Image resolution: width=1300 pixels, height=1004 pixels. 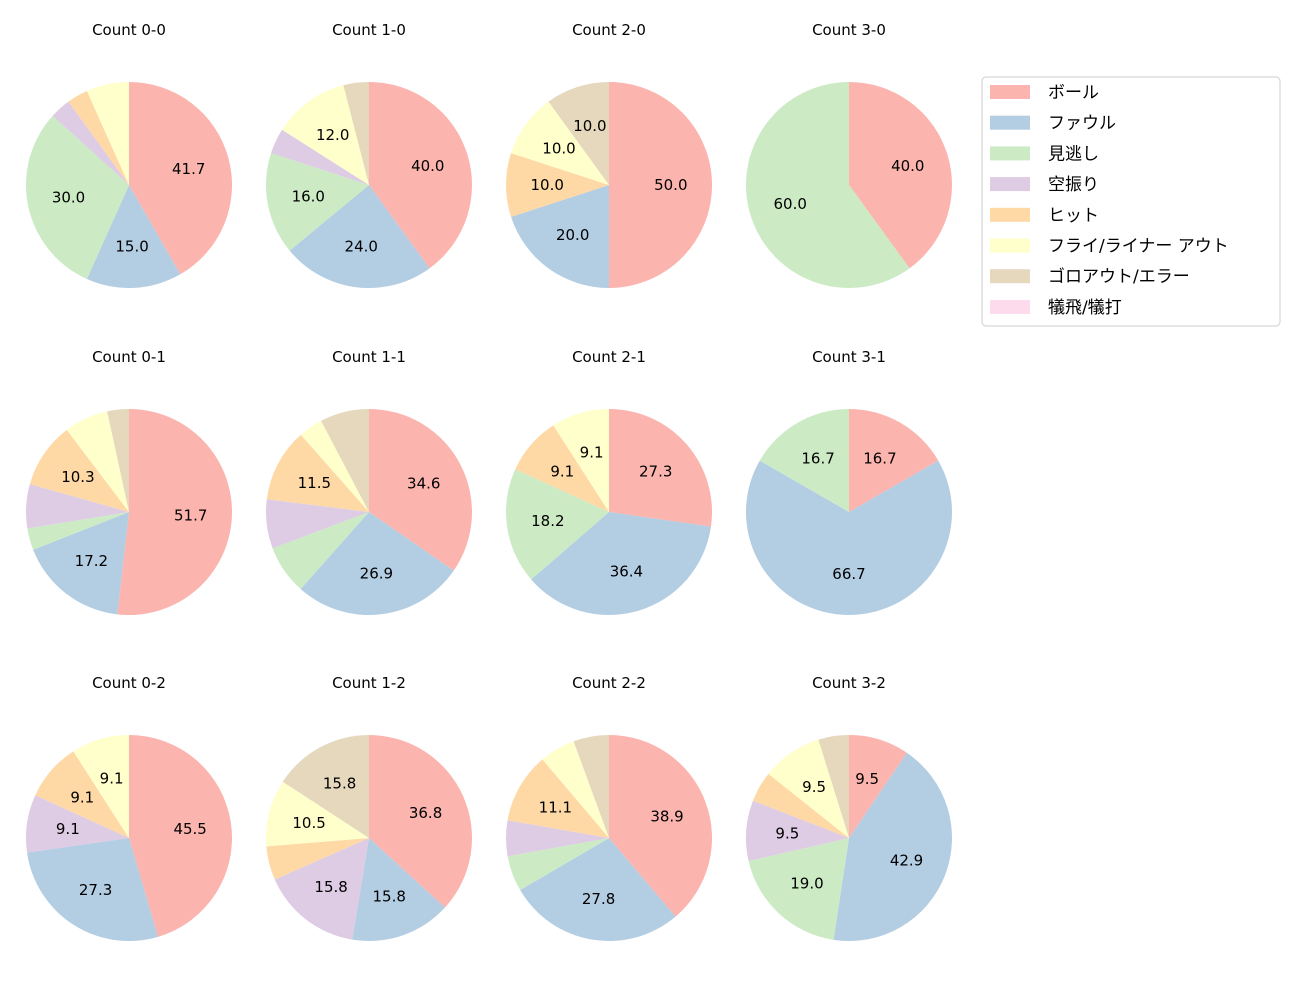 I want to click on slice-label: 9.5, so click(x=787, y=834).